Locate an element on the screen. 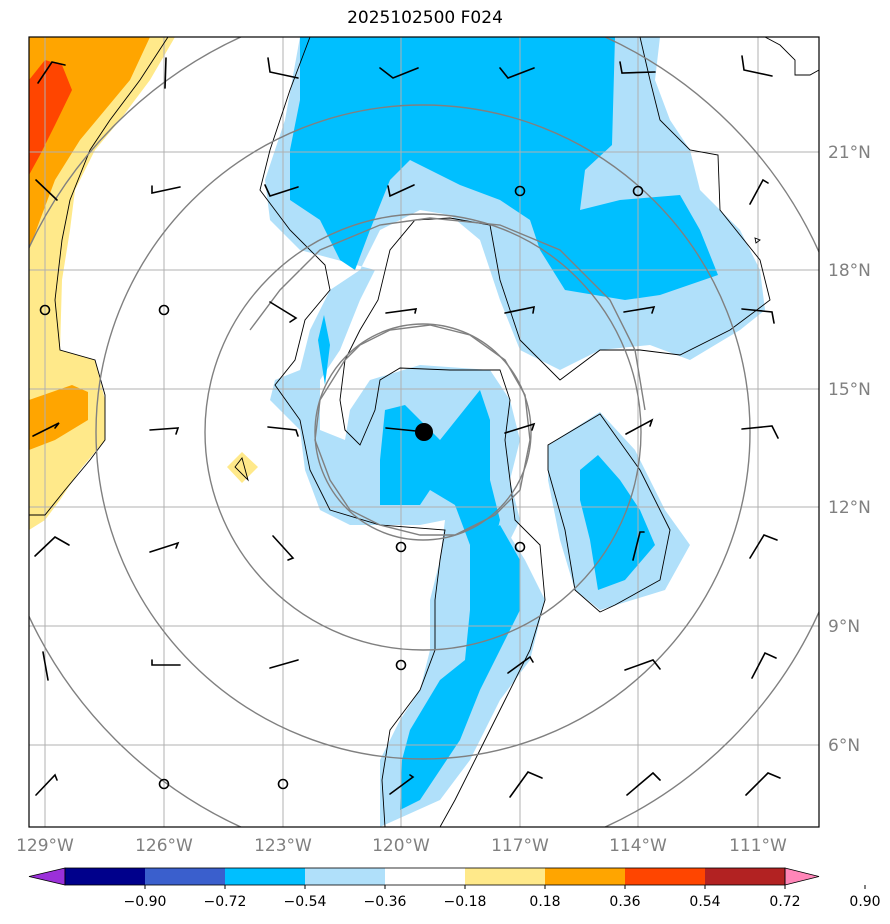 Image resolution: width=890 pixels, height=924 pixels. colorbar-tick-label: 0.54 is located at coordinates (704, 902).